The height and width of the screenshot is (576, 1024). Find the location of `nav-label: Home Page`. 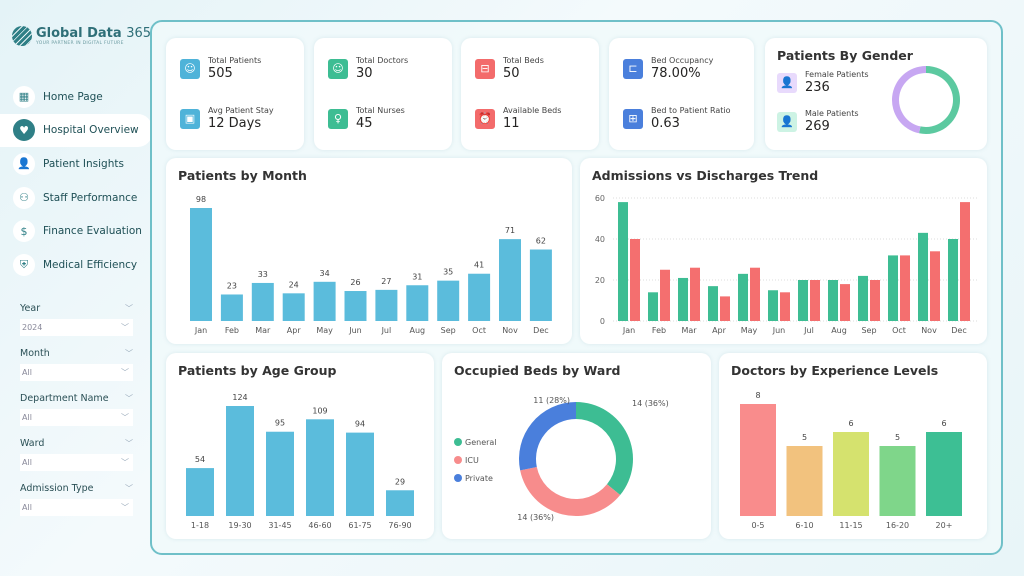

nav-label: Home Page is located at coordinates (73, 96).